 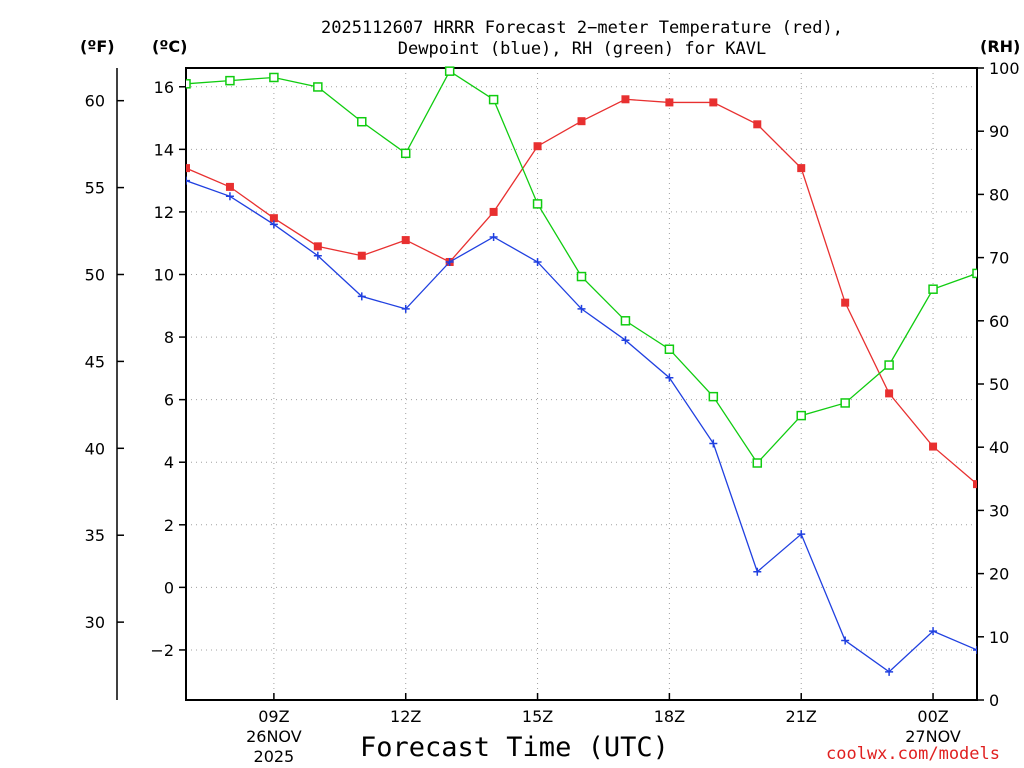 I want to click on x-tick-date-label: 26NOV, so click(x=274, y=736).